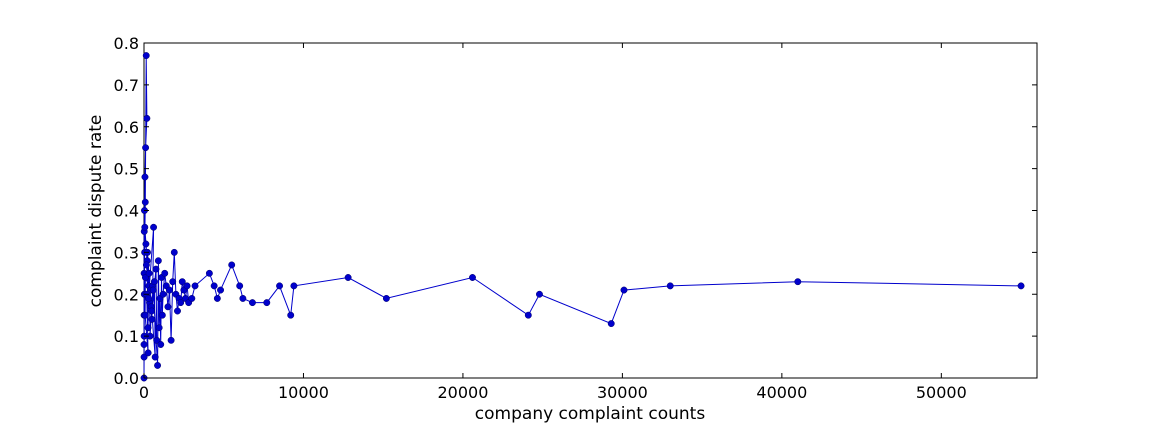 This screenshot has height=432, width=1152. What do you see at coordinates (126, 294) in the screenshot?
I see `y-tick-label: 0.2` at bounding box center [126, 294].